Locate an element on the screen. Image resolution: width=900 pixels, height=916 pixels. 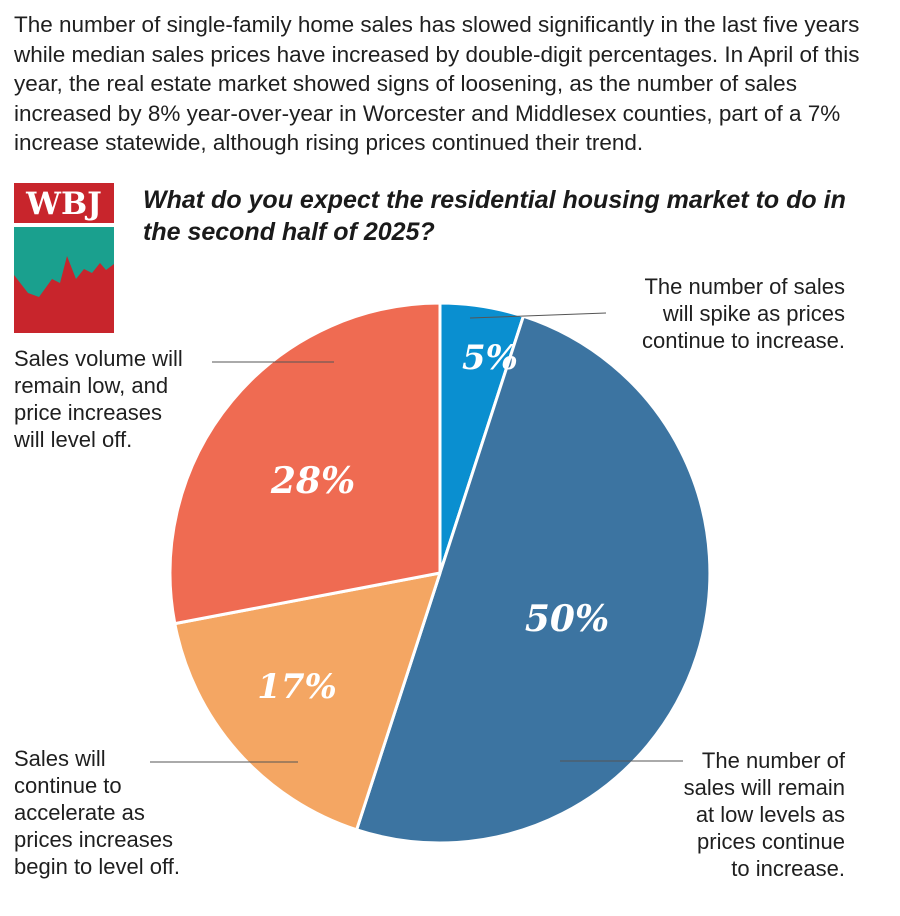
logo-text: WBJ is located at coordinates (63, 204).